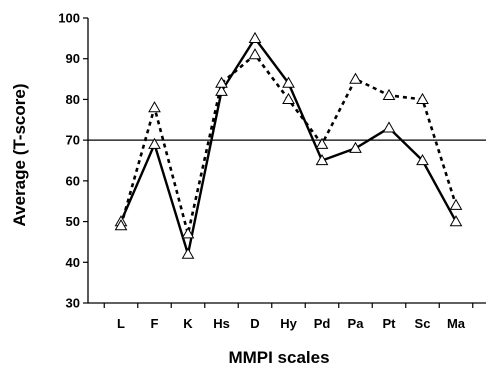  Describe the element at coordinates (73, 58) in the screenshot. I see `y-tick-label: 90` at that location.